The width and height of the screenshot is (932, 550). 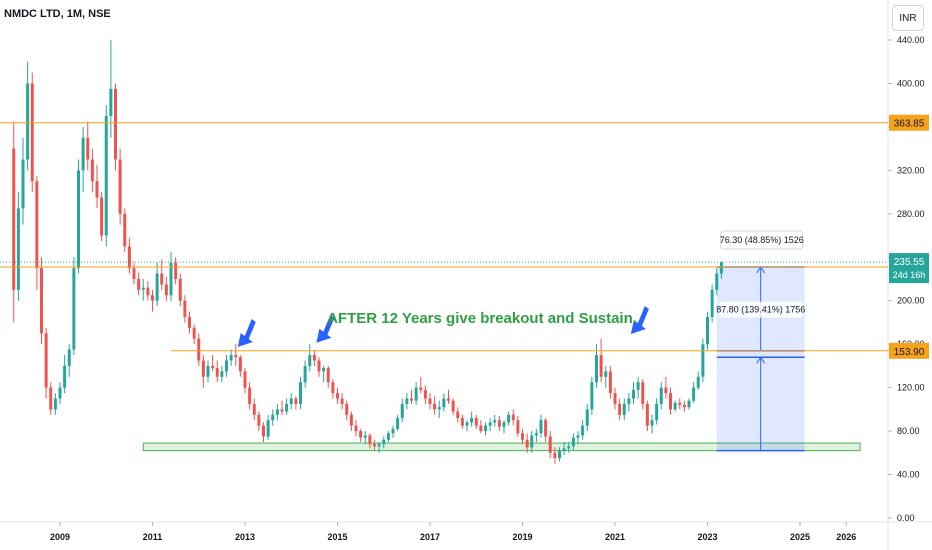 I want to click on support-zone, so click(x=501, y=447).